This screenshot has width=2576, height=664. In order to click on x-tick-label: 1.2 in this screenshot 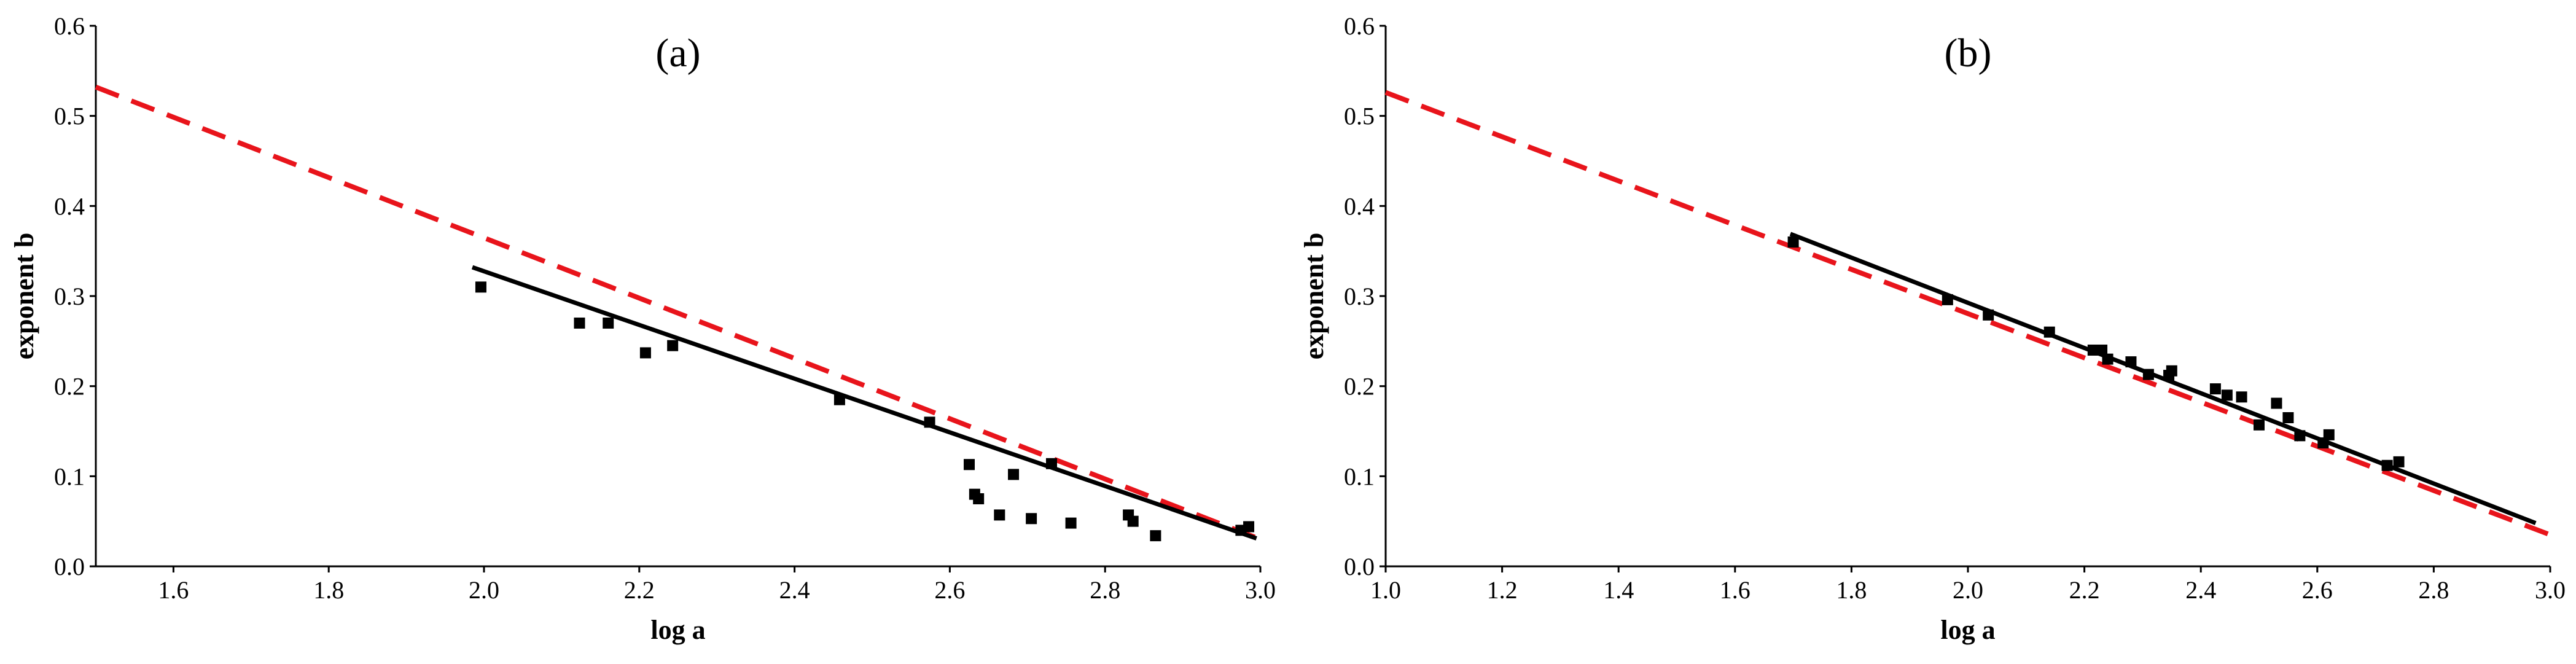, I will do `click(1502, 590)`.